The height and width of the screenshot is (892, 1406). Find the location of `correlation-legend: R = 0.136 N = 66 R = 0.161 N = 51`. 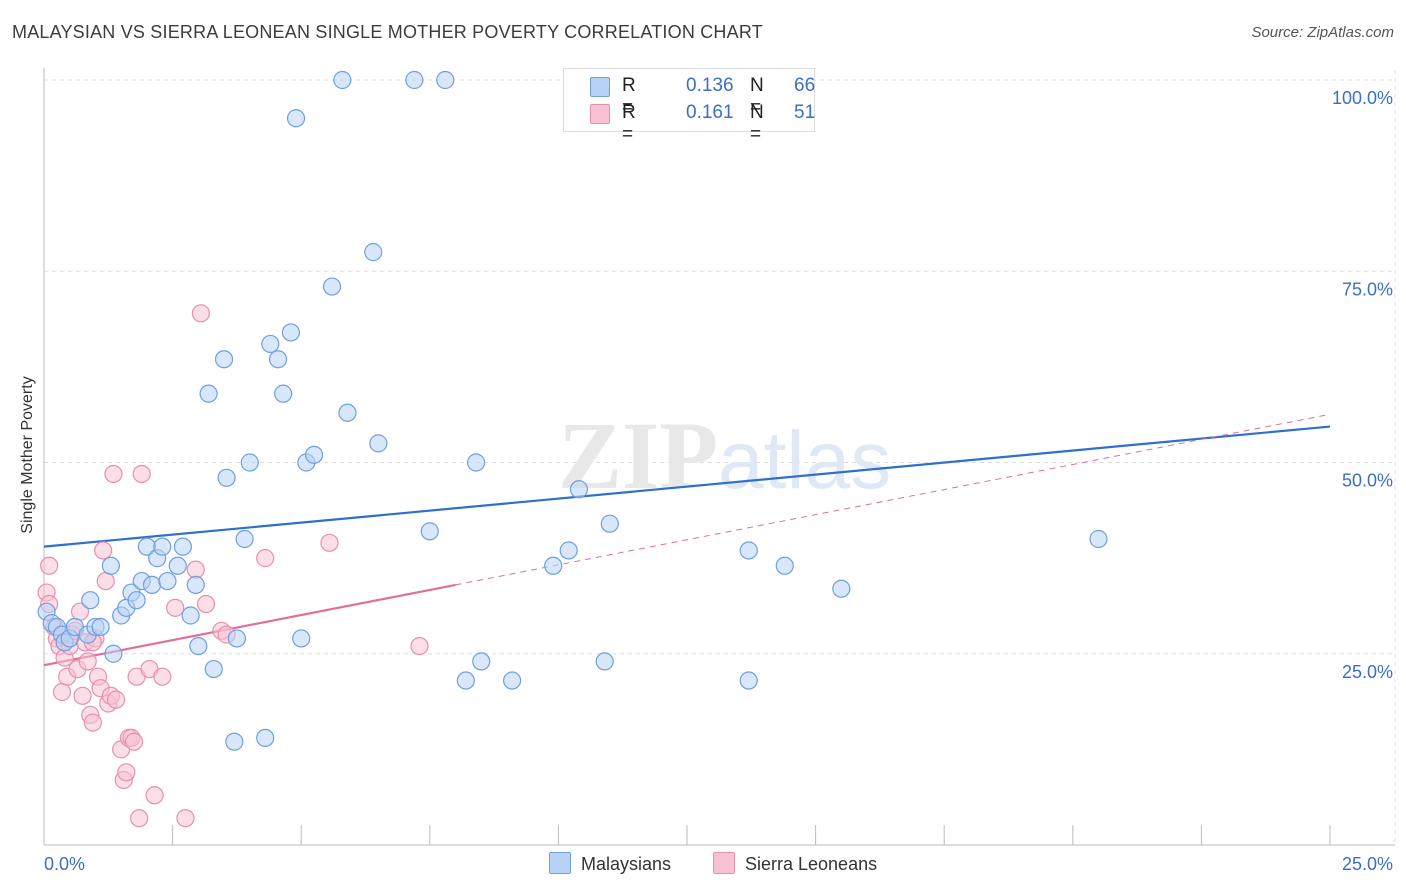

correlation-legend: R = 0.136 N = 66 R = 0.161 N = 51 is located at coordinates (689, 106).